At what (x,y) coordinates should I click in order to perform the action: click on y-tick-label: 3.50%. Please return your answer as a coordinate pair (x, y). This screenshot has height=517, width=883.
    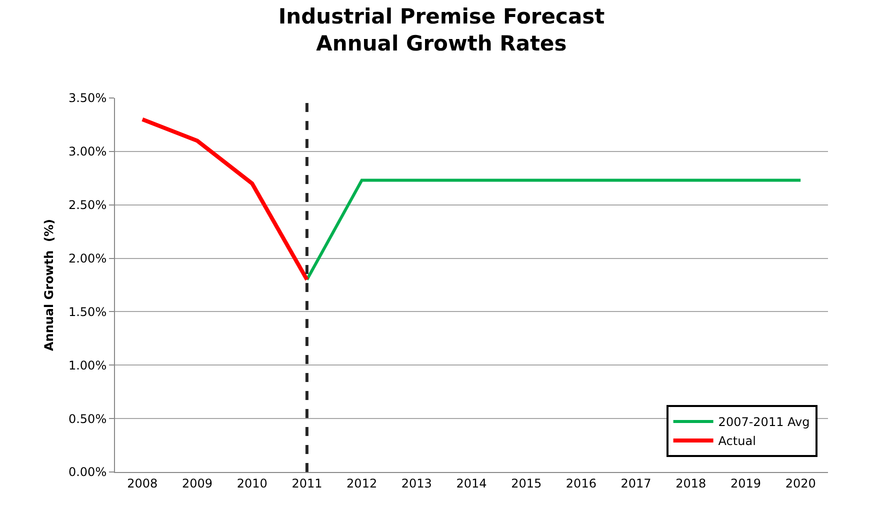
    Looking at the image, I should click on (87, 98).